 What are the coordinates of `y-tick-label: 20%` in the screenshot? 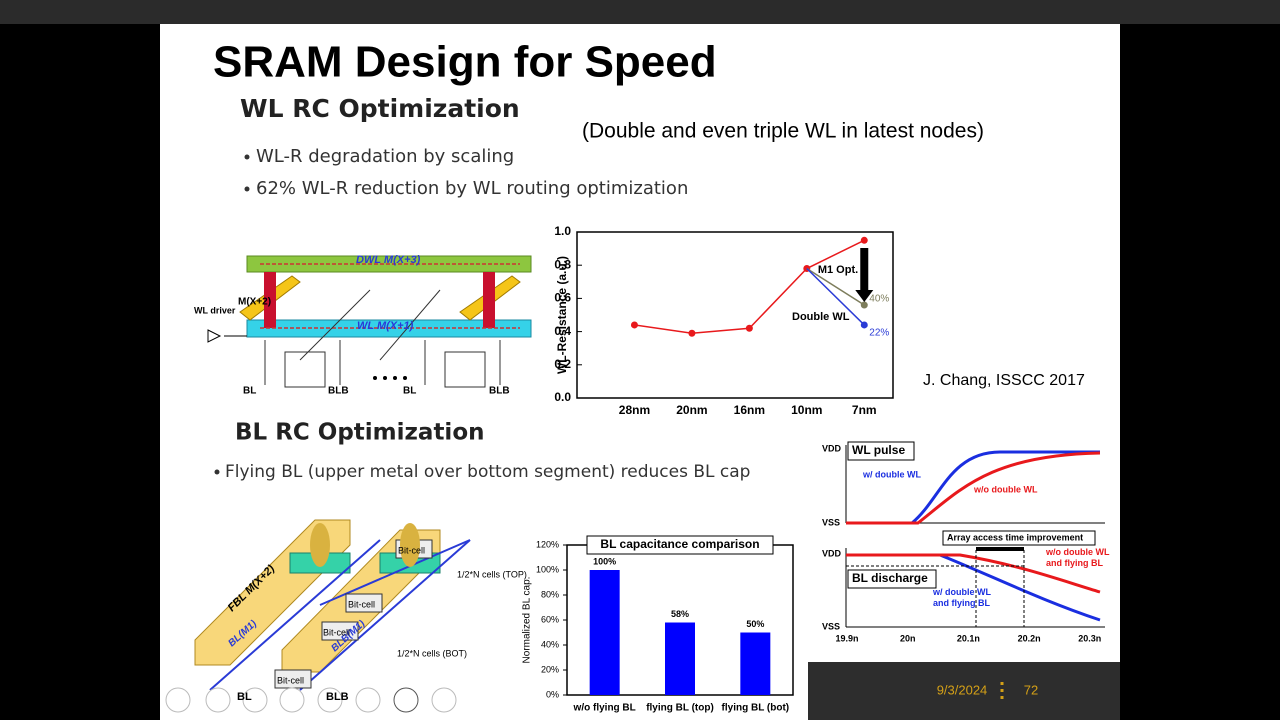 It's located at (550, 669).